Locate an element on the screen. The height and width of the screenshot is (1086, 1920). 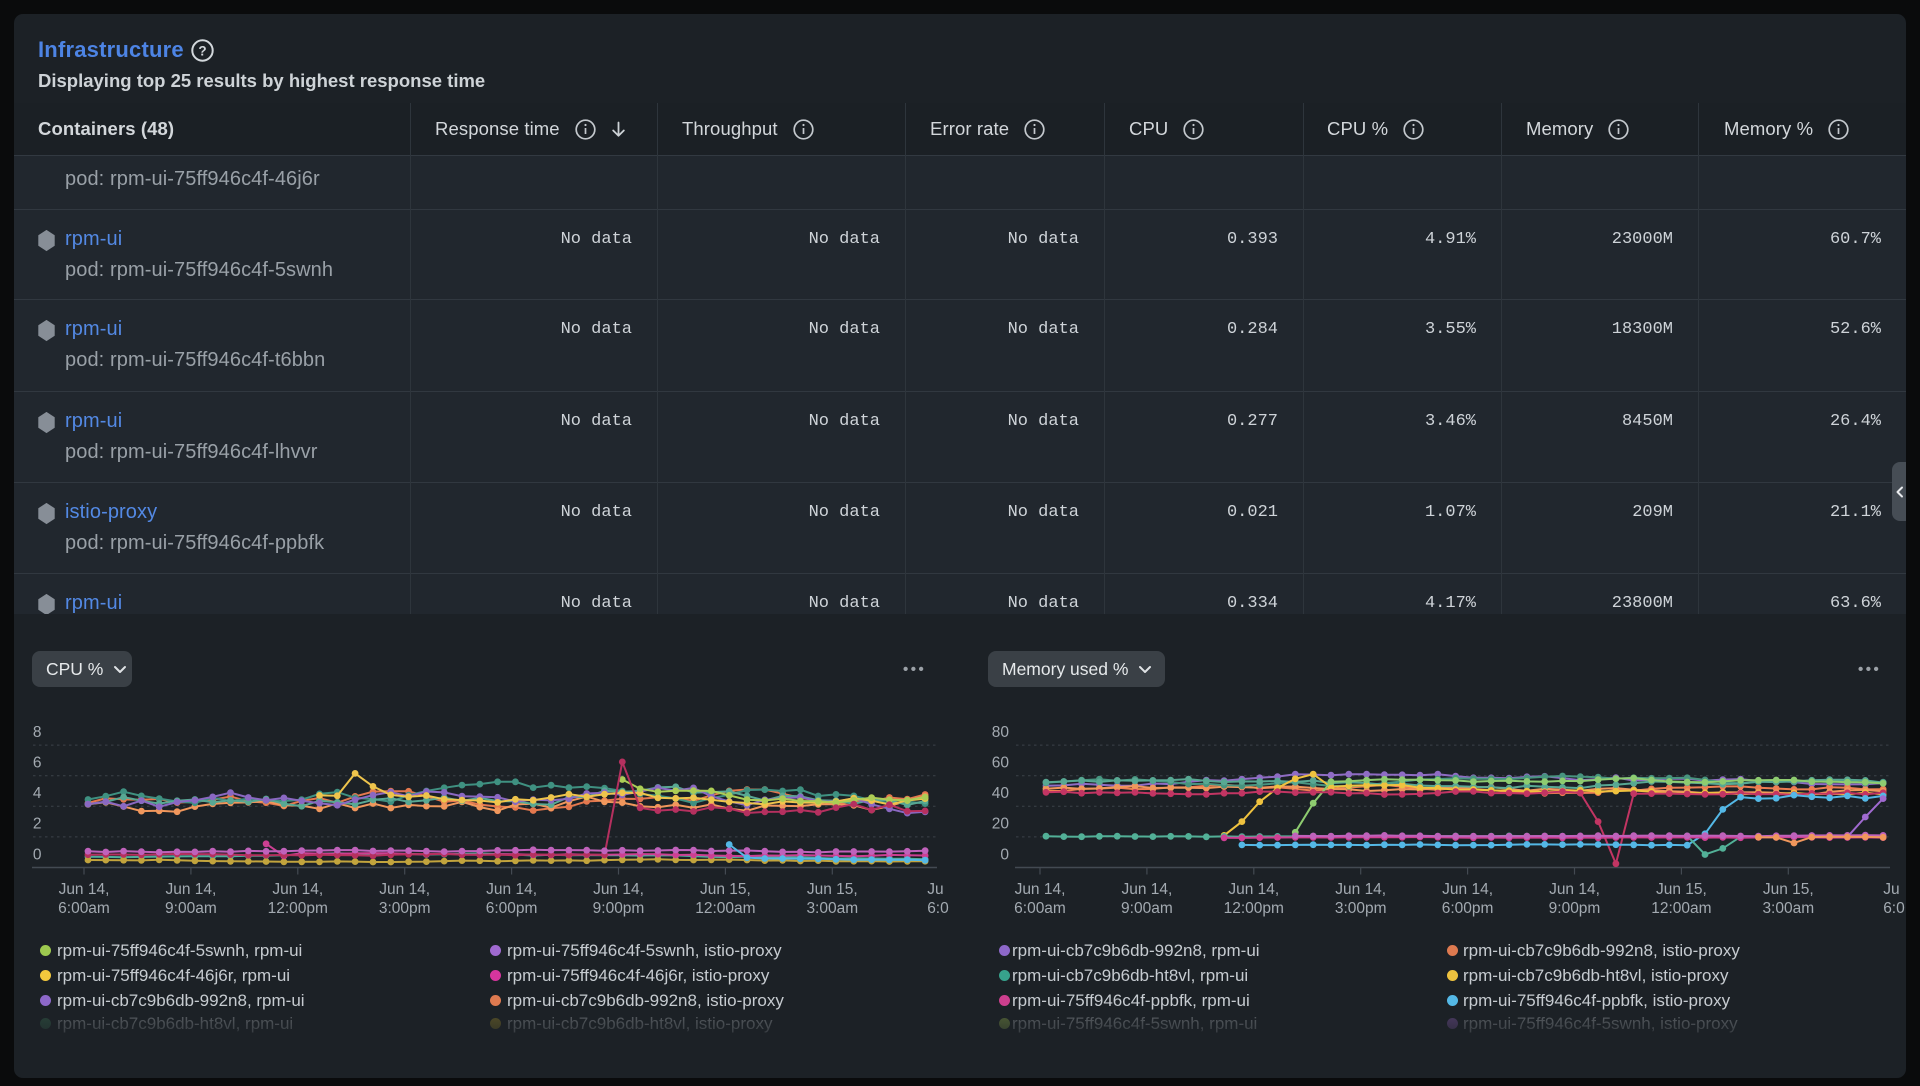
svg-text: 8 is located at coordinates (37, 732).